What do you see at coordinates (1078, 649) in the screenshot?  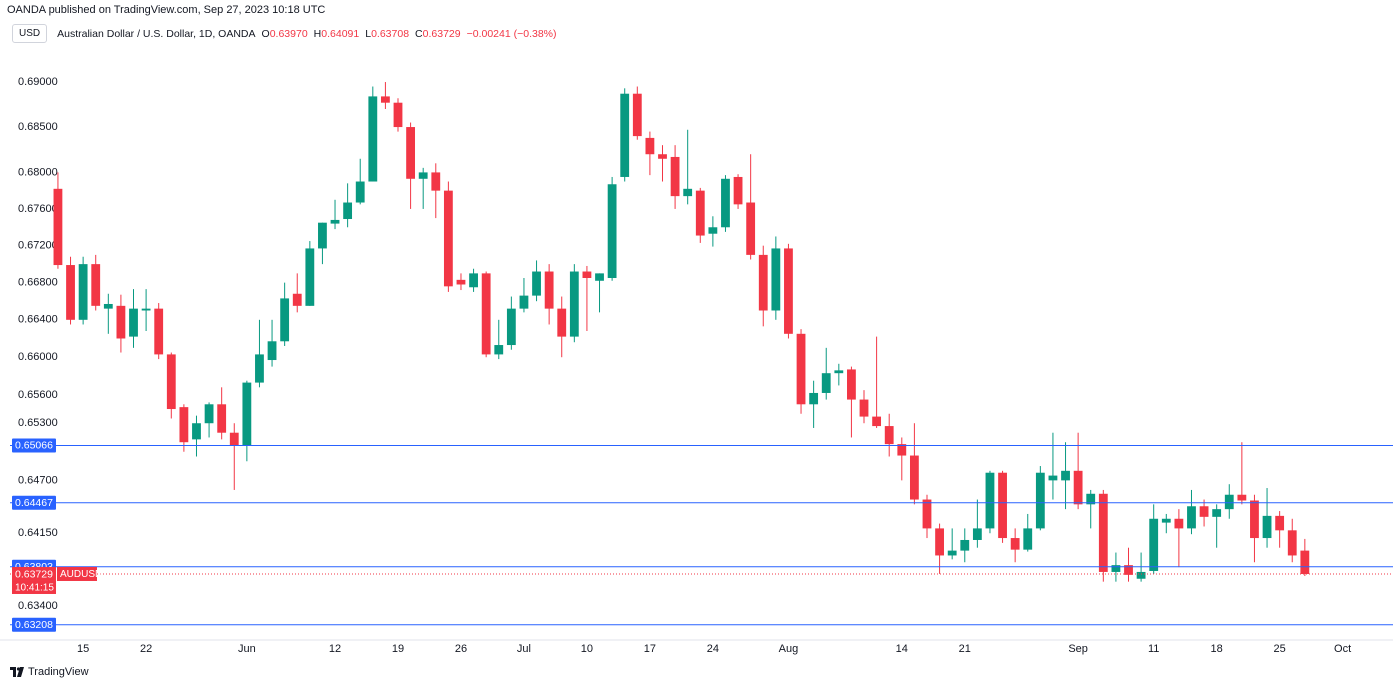 I see `x-tick-label: Sep` at bounding box center [1078, 649].